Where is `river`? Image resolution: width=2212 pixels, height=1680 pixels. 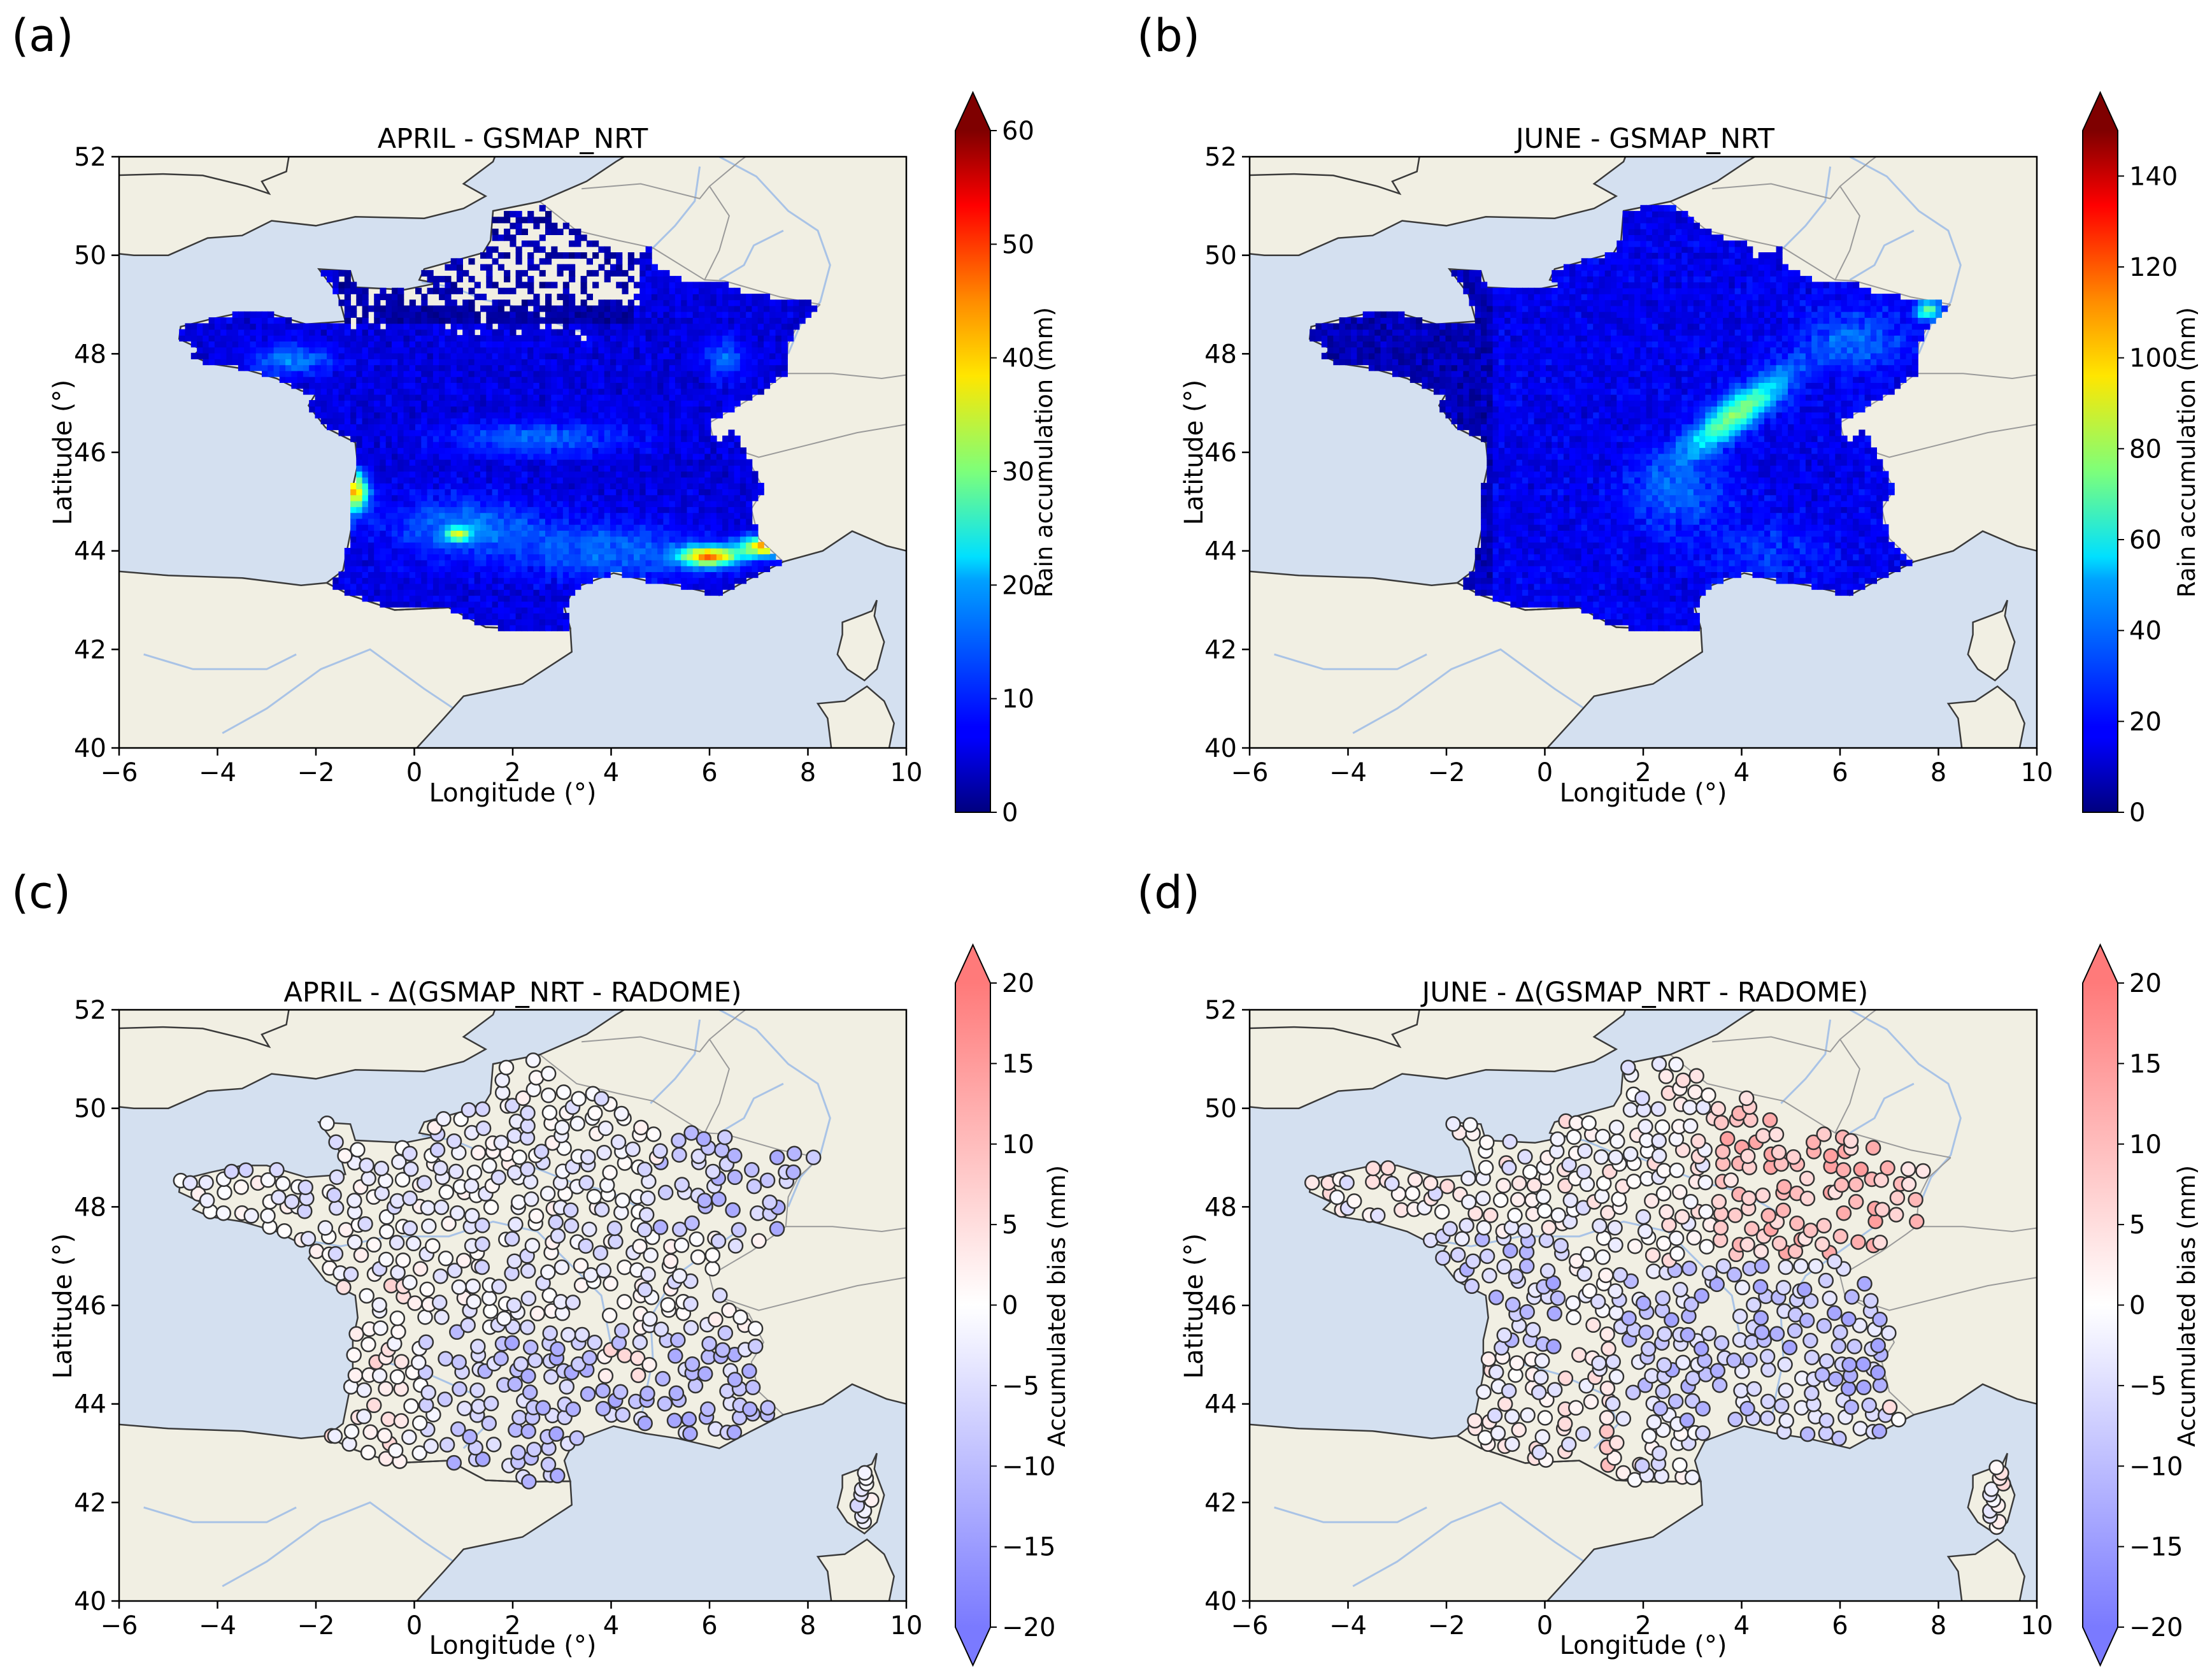
river is located at coordinates (1350, 661).